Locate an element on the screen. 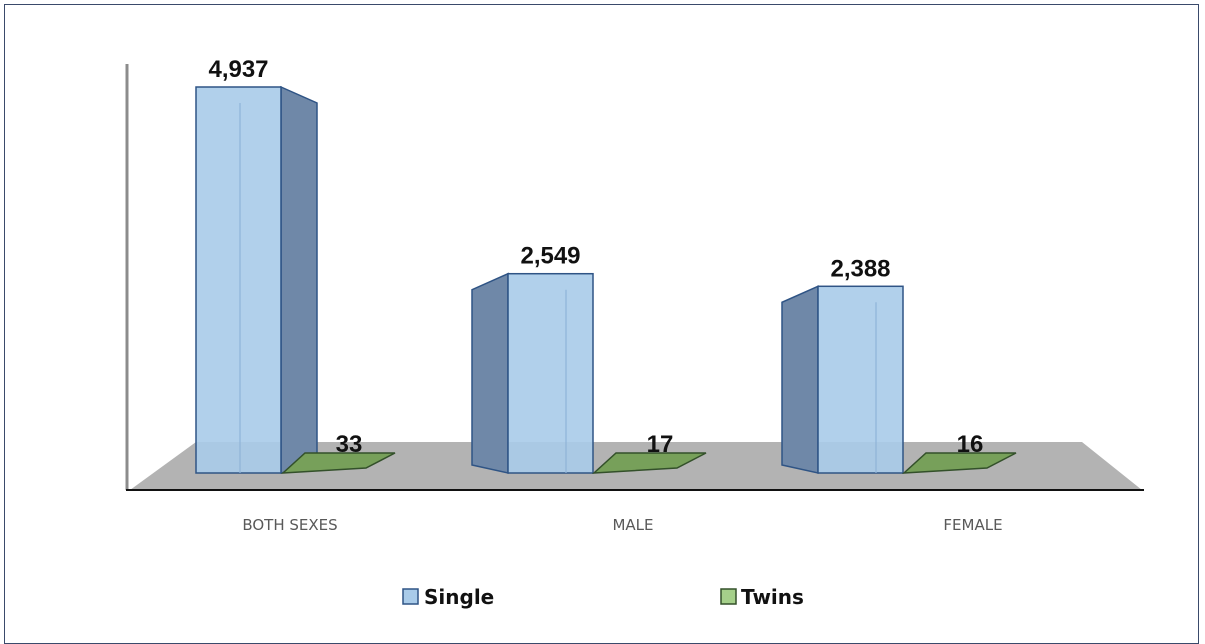  category-label: BOTH SEXES is located at coordinates (289, 525).